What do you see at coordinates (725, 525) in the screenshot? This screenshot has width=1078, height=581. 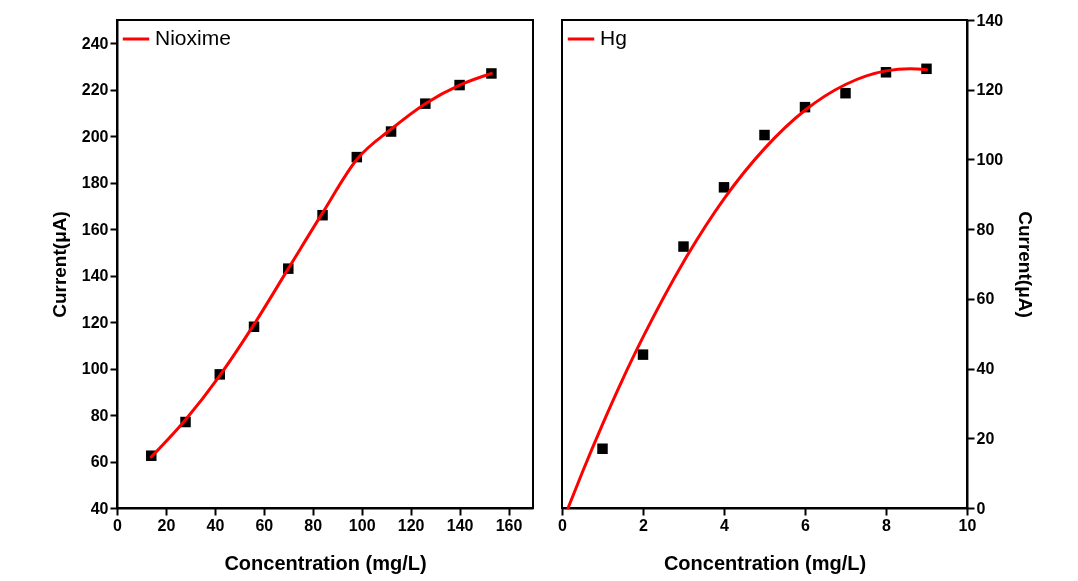 I see `x-tick-label: 4` at bounding box center [725, 525].